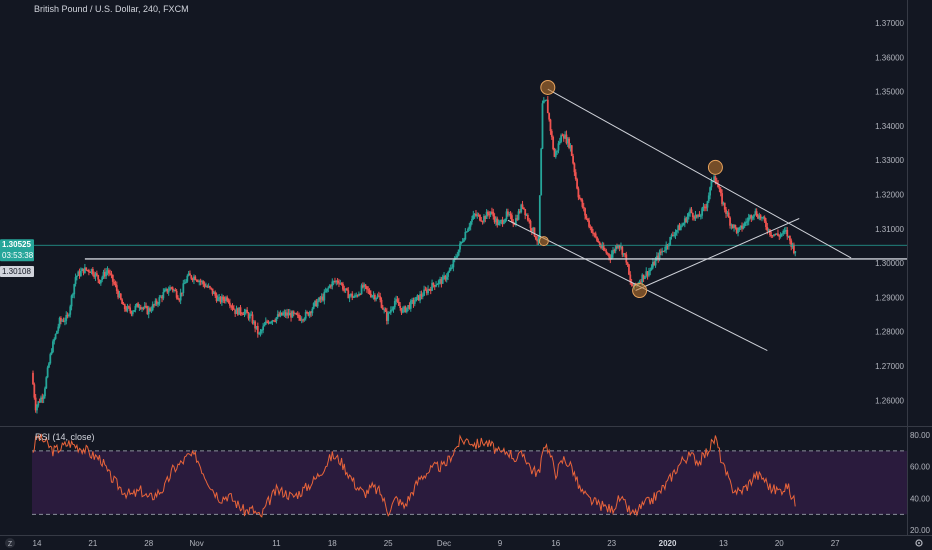 The image size is (932, 550). I want to click on rsi-line, so click(414, 475).